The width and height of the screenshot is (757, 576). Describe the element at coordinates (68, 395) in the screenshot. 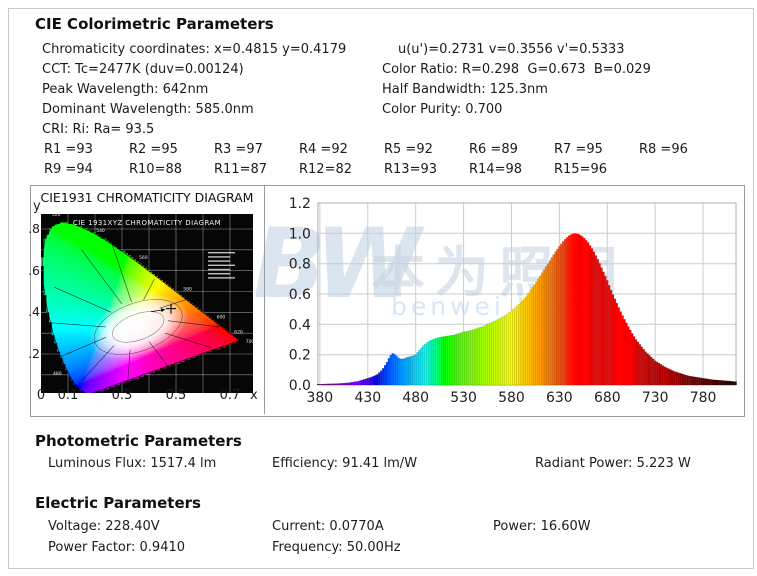

I see `cie-x-tick-01: 0.1` at that location.